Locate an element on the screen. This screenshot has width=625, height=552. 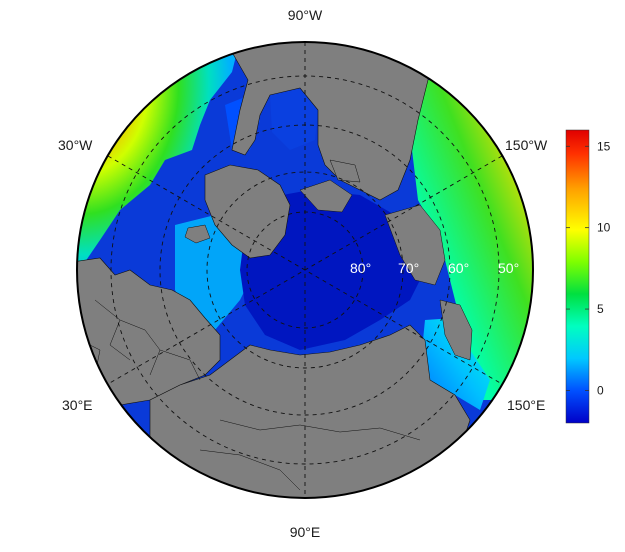
colorbar-tick-label: 15 is located at coordinates (604, 146).